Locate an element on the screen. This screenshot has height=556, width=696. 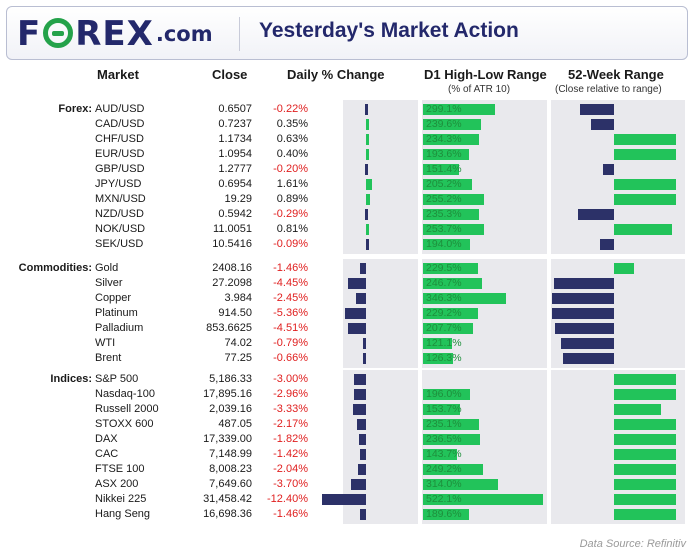
table-row: MXN/USD 19.29 0.89% is located at coordinates (348, 199).